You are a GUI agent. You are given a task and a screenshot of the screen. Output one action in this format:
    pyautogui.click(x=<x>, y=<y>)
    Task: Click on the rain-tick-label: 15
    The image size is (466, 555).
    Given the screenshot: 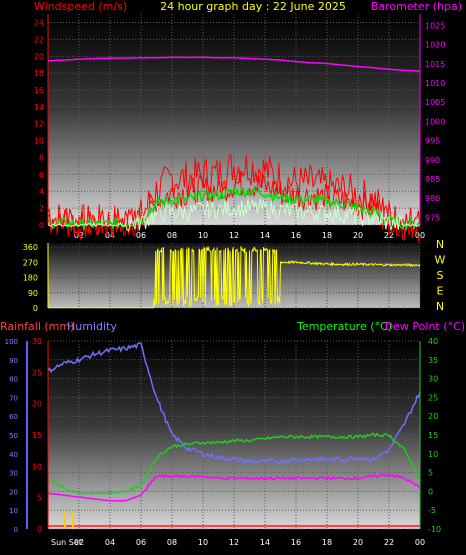 What is the action you would take?
    pyautogui.click(x=37, y=435)
    